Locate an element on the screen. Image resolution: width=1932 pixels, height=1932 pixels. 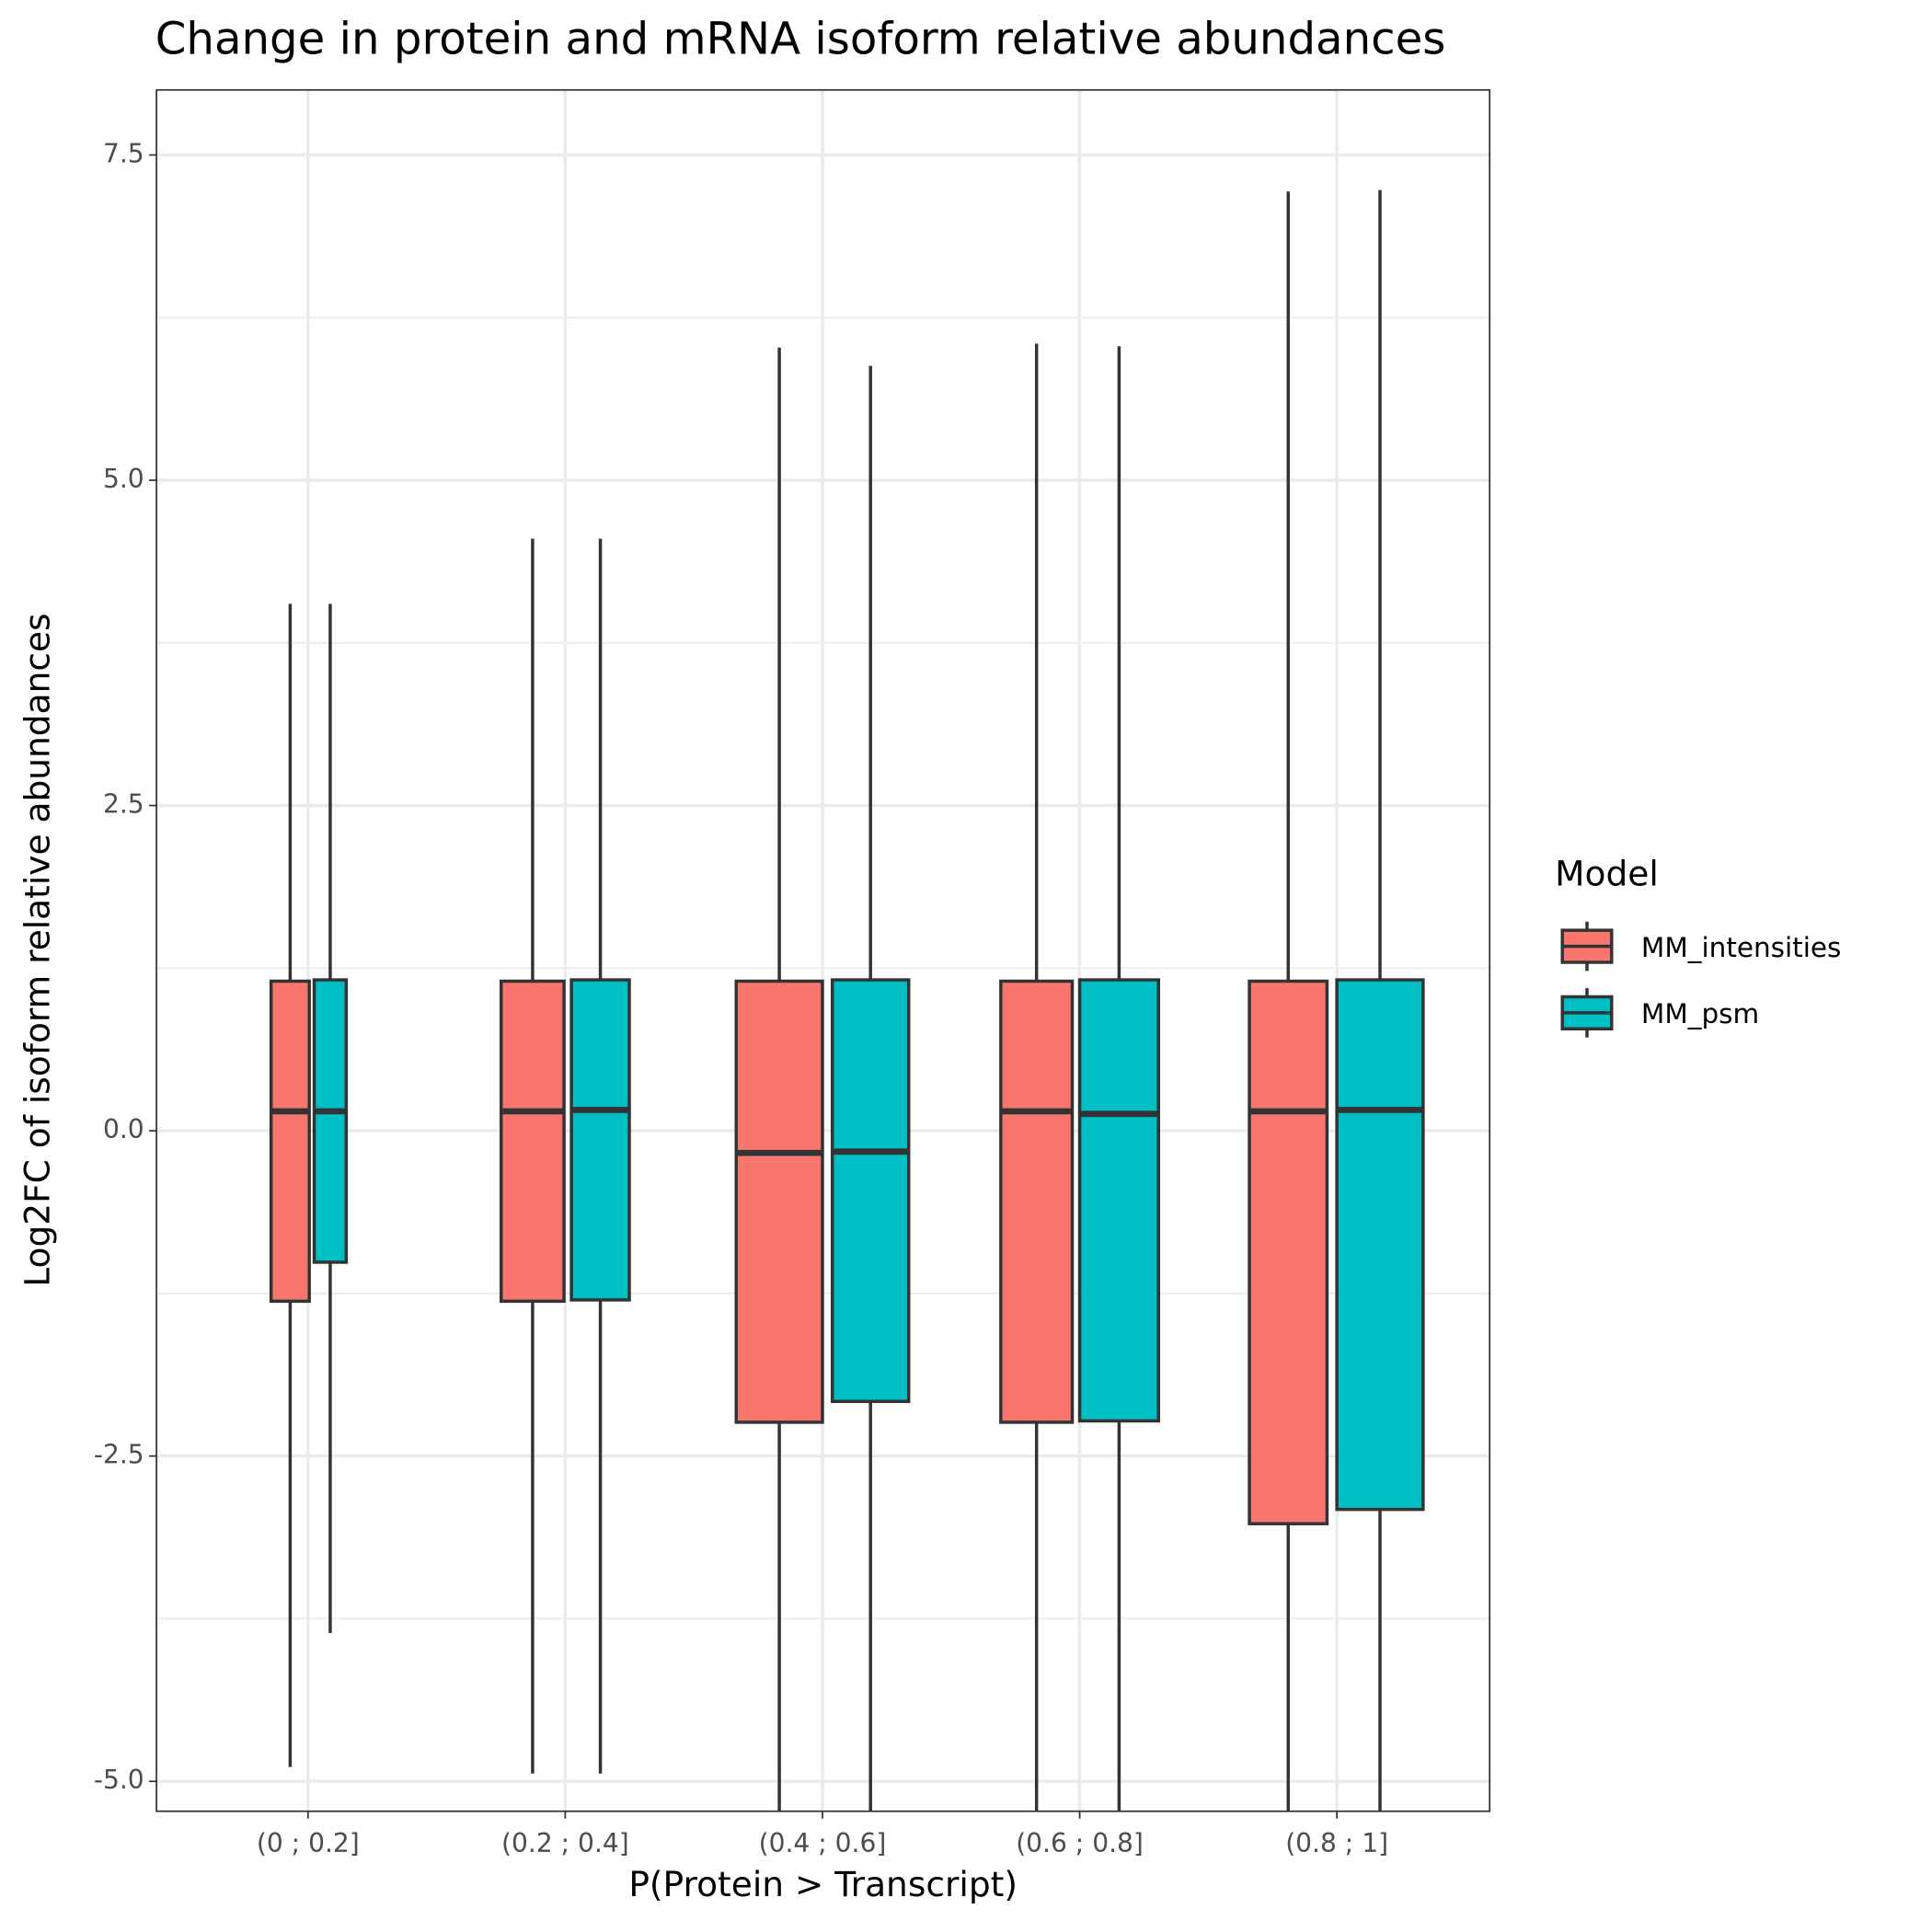
y-tick-label: 0.0 is located at coordinates (123, 1129).